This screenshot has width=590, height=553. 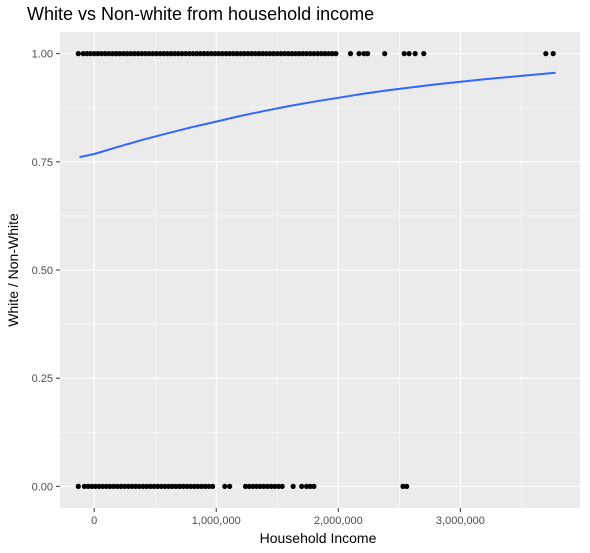 I want to click on x-tick-label: 3,000,000, so click(x=460, y=521).